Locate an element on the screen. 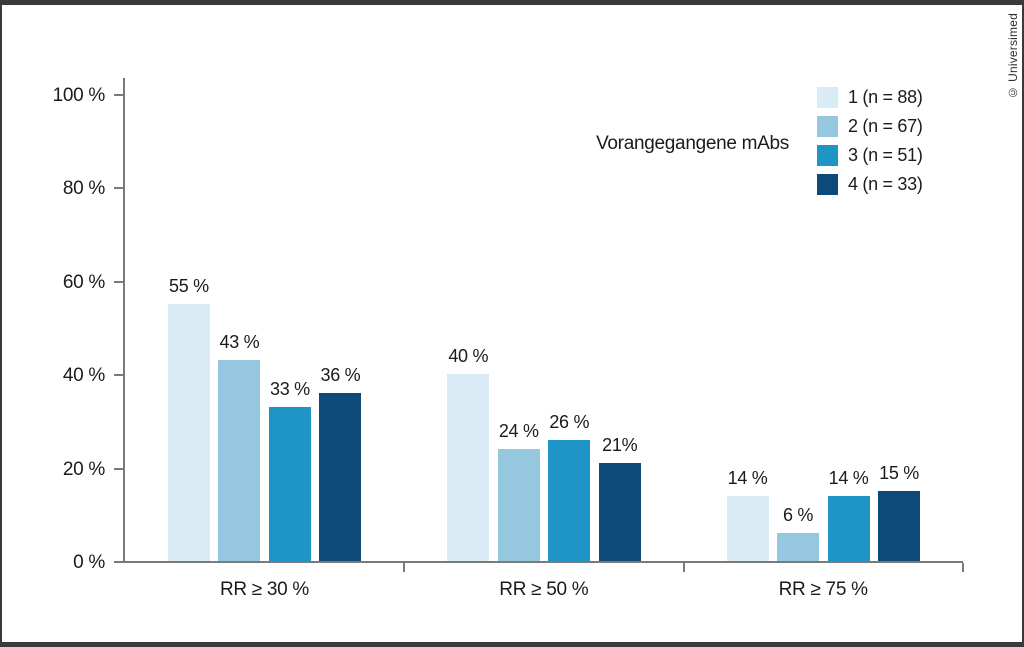 Image resolution: width=1024 pixels, height=647 pixels. legend-row: 2 (n = 67) is located at coordinates (870, 126).